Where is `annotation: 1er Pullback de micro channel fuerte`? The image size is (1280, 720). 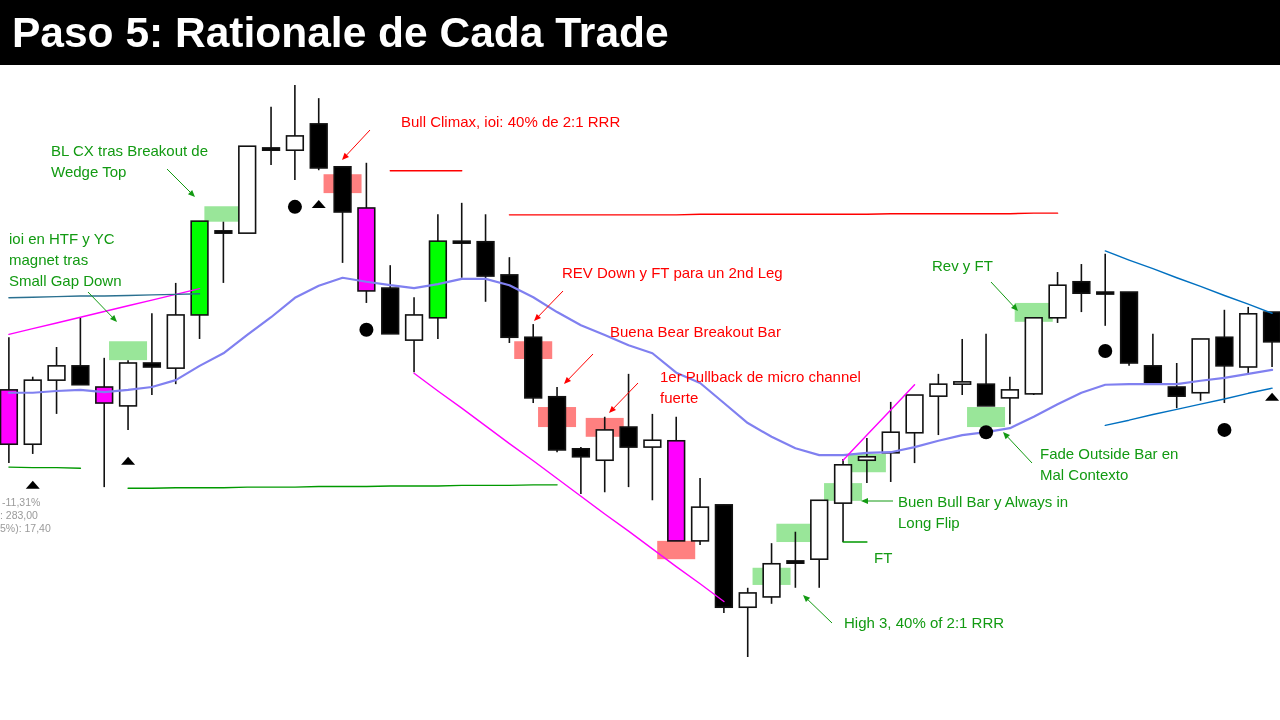 annotation: 1er Pullback de micro channel fuerte is located at coordinates (760, 387).